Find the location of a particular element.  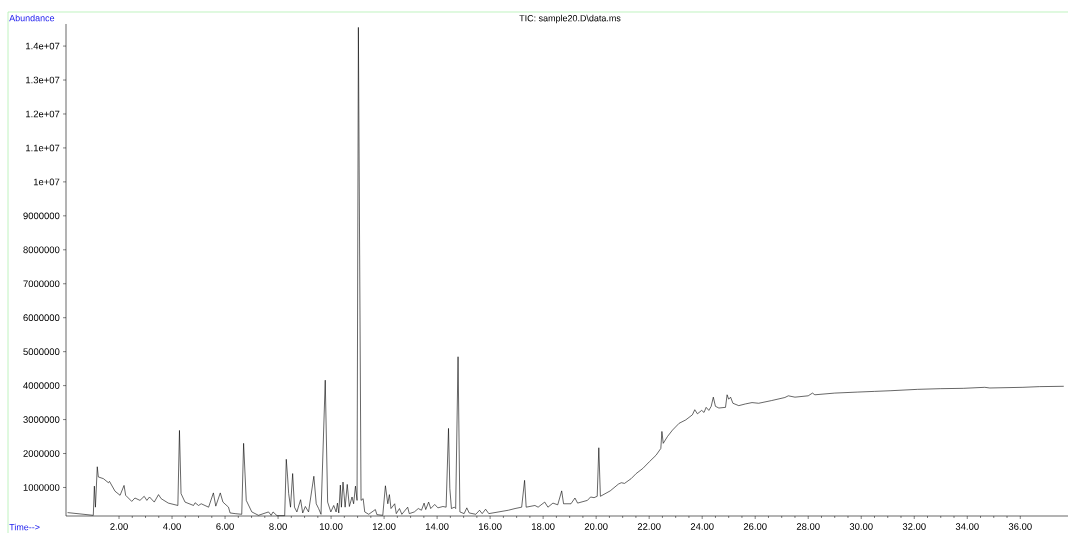

x-tick-label: 4.00 is located at coordinates (172, 526).